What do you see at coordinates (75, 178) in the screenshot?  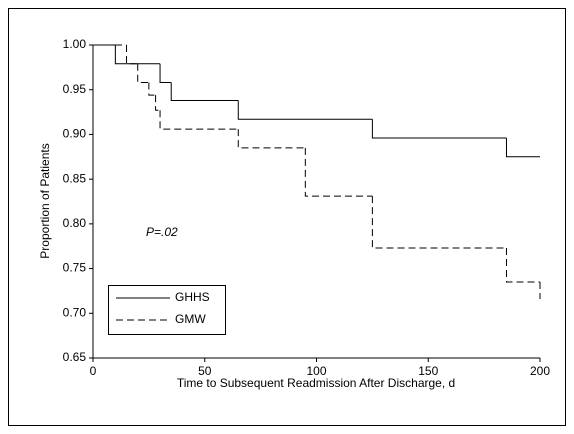 I see `y-tick-label: 0.85` at bounding box center [75, 178].